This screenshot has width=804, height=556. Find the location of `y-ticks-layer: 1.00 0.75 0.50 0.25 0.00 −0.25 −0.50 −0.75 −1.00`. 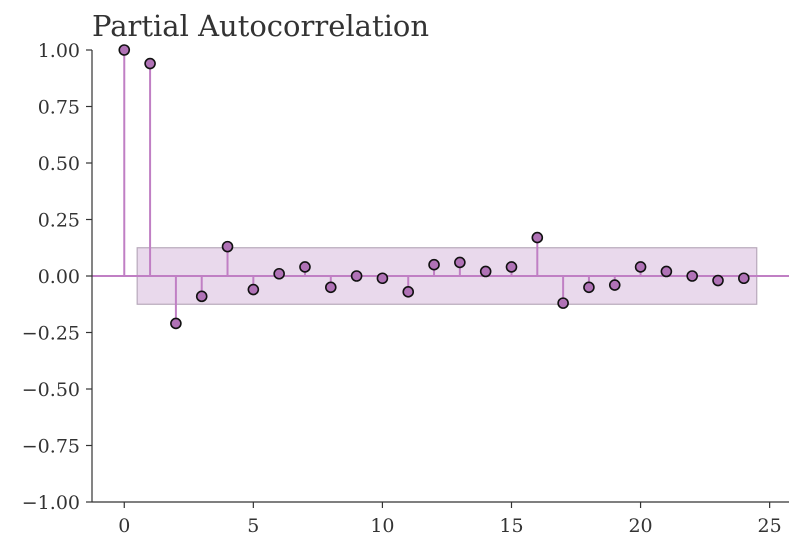

y-ticks-layer: 1.00 0.75 0.50 0.25 0.00 −0.25 −0.50 −0.75 −1.00 is located at coordinates (57, 277).